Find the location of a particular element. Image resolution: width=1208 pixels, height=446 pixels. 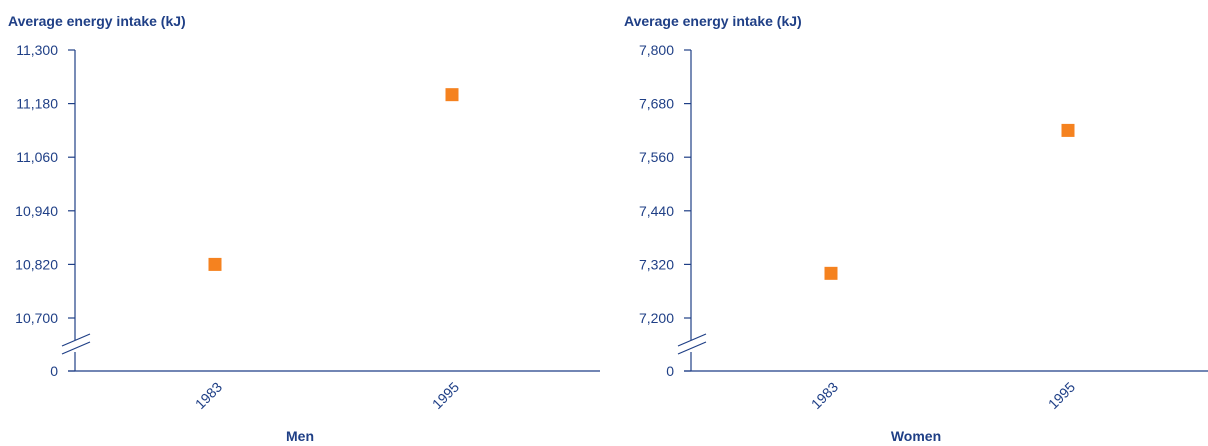

y-tick-label: 11,180 is located at coordinates (37, 104).